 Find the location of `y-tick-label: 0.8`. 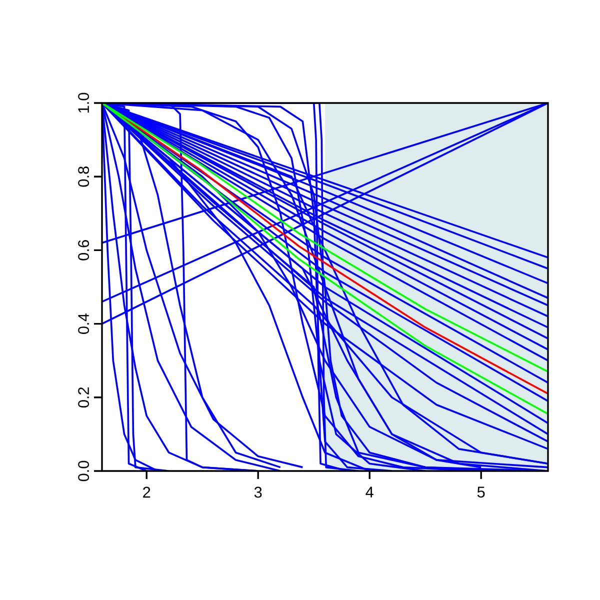

y-tick-label: 0.8 is located at coordinates (84, 176).